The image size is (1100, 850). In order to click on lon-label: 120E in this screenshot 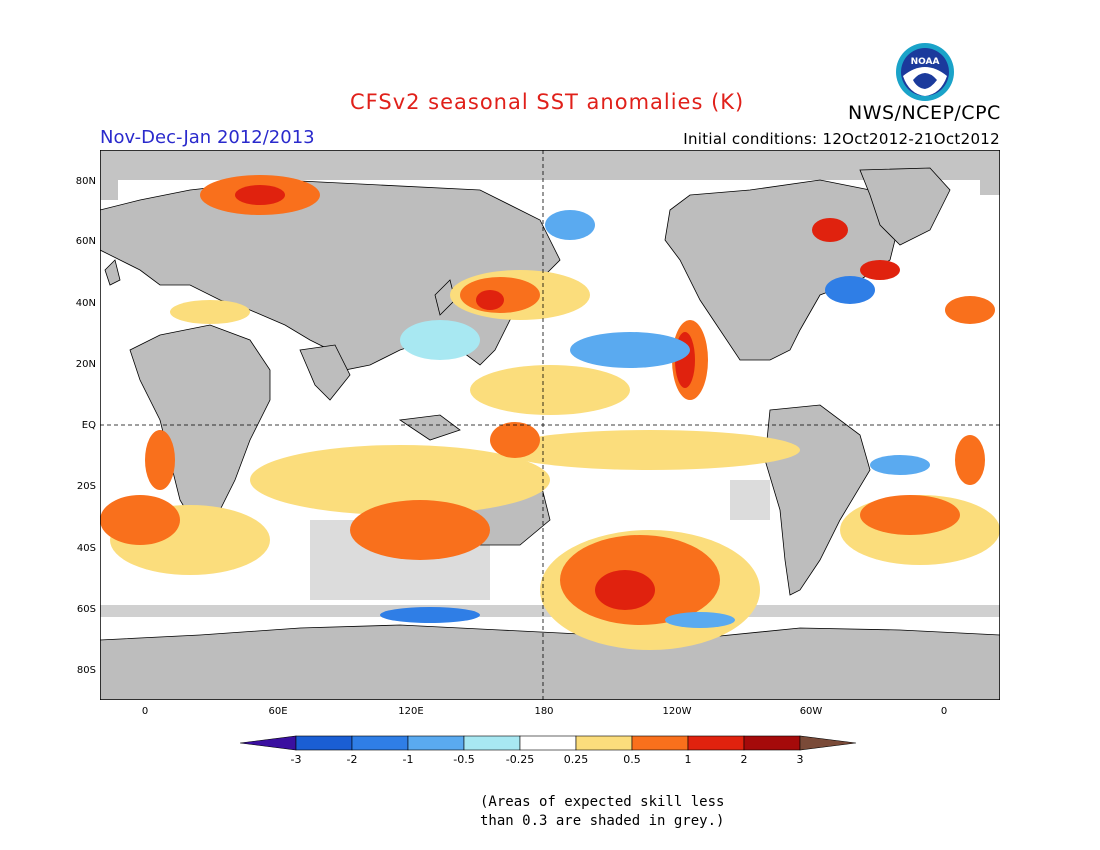, I will do `click(411, 711)`.